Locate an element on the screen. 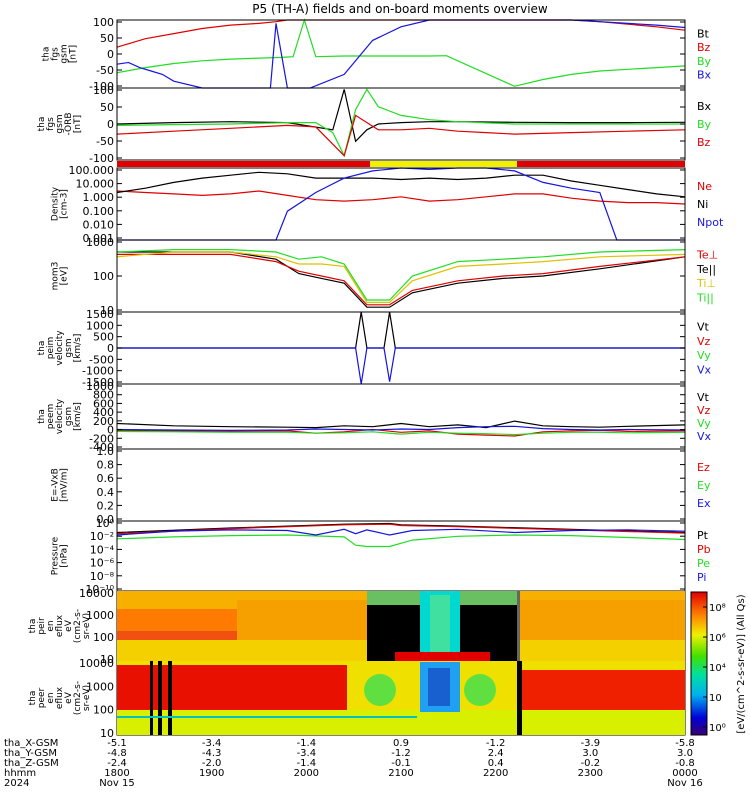 Image resolution: width=750 pixels, height=800 pixels. ytick-label-fgs-0: 100 is located at coordinates (103, 22).